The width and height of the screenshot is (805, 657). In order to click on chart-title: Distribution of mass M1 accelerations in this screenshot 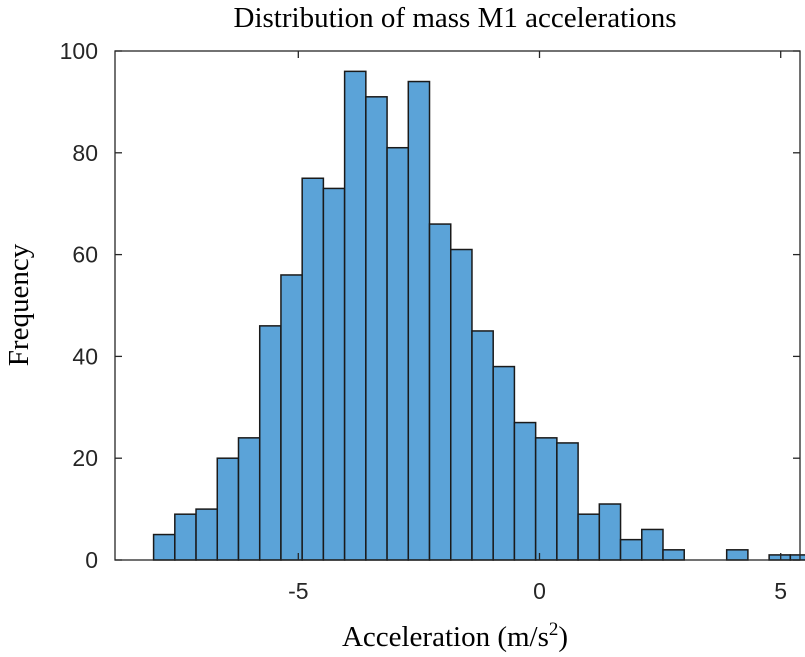, I will do `click(455, 18)`.